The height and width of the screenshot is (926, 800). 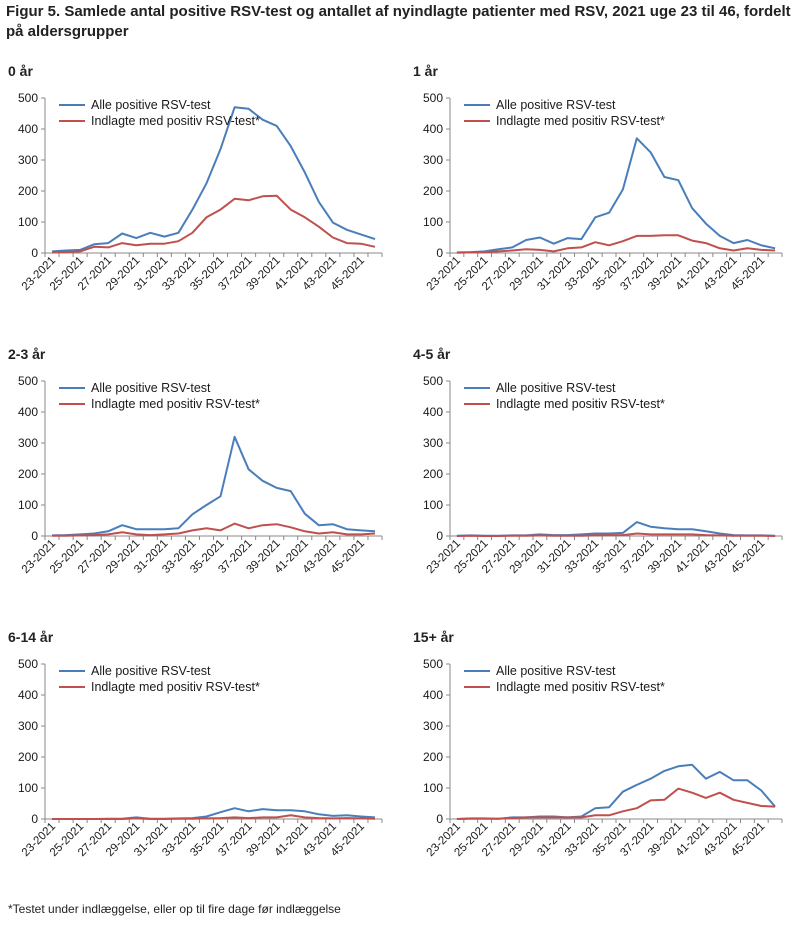 I want to click on panel-title: 1 år, so click(x=425, y=71).